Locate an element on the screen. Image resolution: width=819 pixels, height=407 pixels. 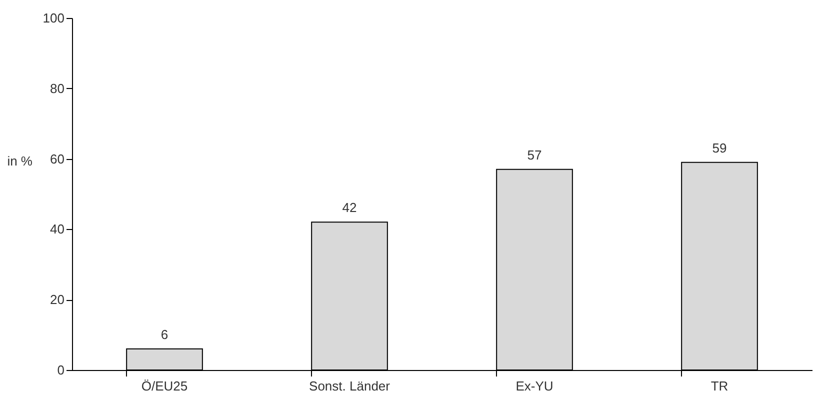
data-label: 6 is located at coordinates (164, 334).